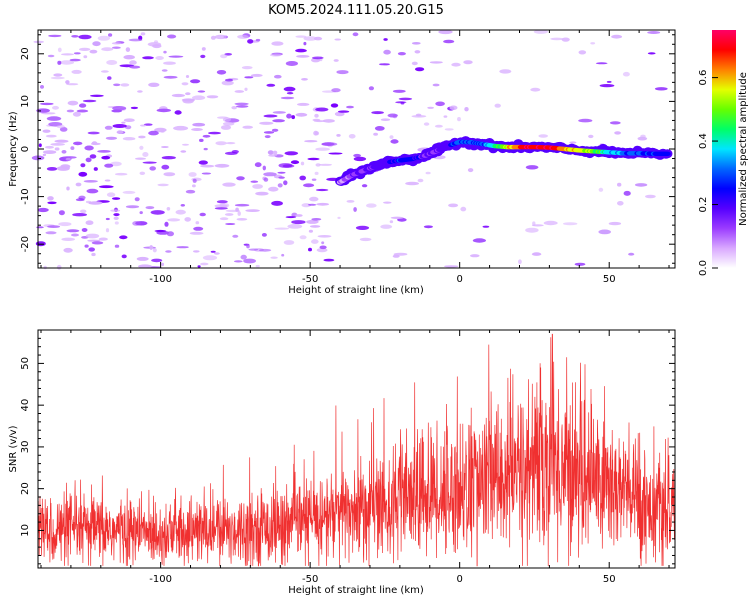  Describe the element at coordinates (25, 101) in the screenshot. I see `y-tick-label: 10` at that location.